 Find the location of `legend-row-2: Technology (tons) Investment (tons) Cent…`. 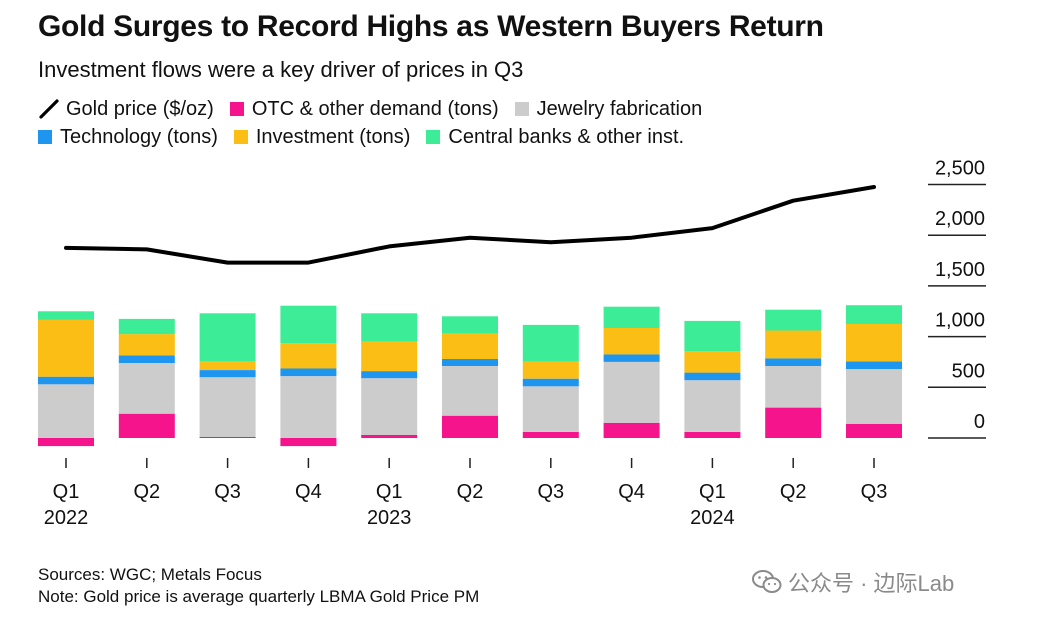

legend-row-2: Technology (tons) Investment (tons) Cent… is located at coordinates (538, 137).